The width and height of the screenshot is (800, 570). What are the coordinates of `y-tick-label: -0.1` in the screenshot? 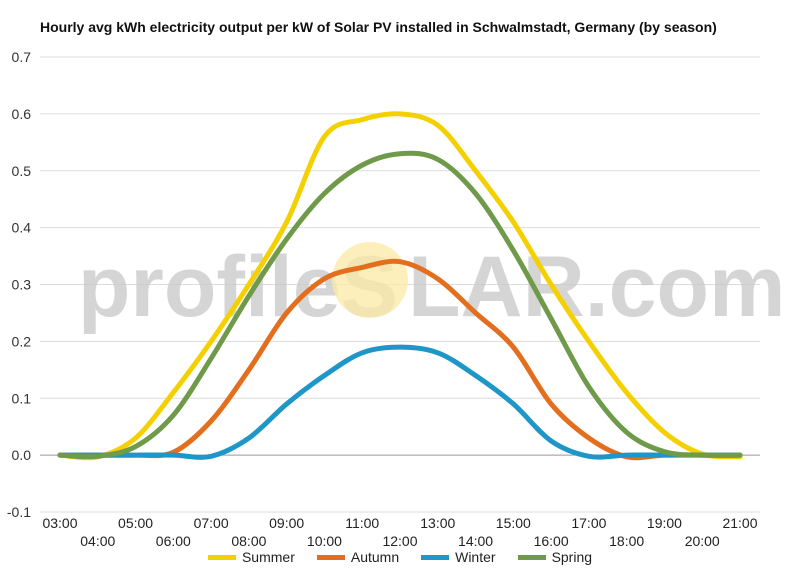 It's located at (19, 512).